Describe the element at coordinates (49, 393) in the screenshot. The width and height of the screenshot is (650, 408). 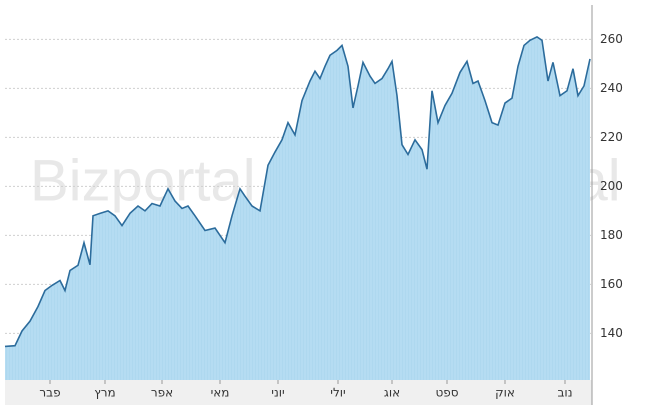
I see `x-tick-label: פבר` at that location.